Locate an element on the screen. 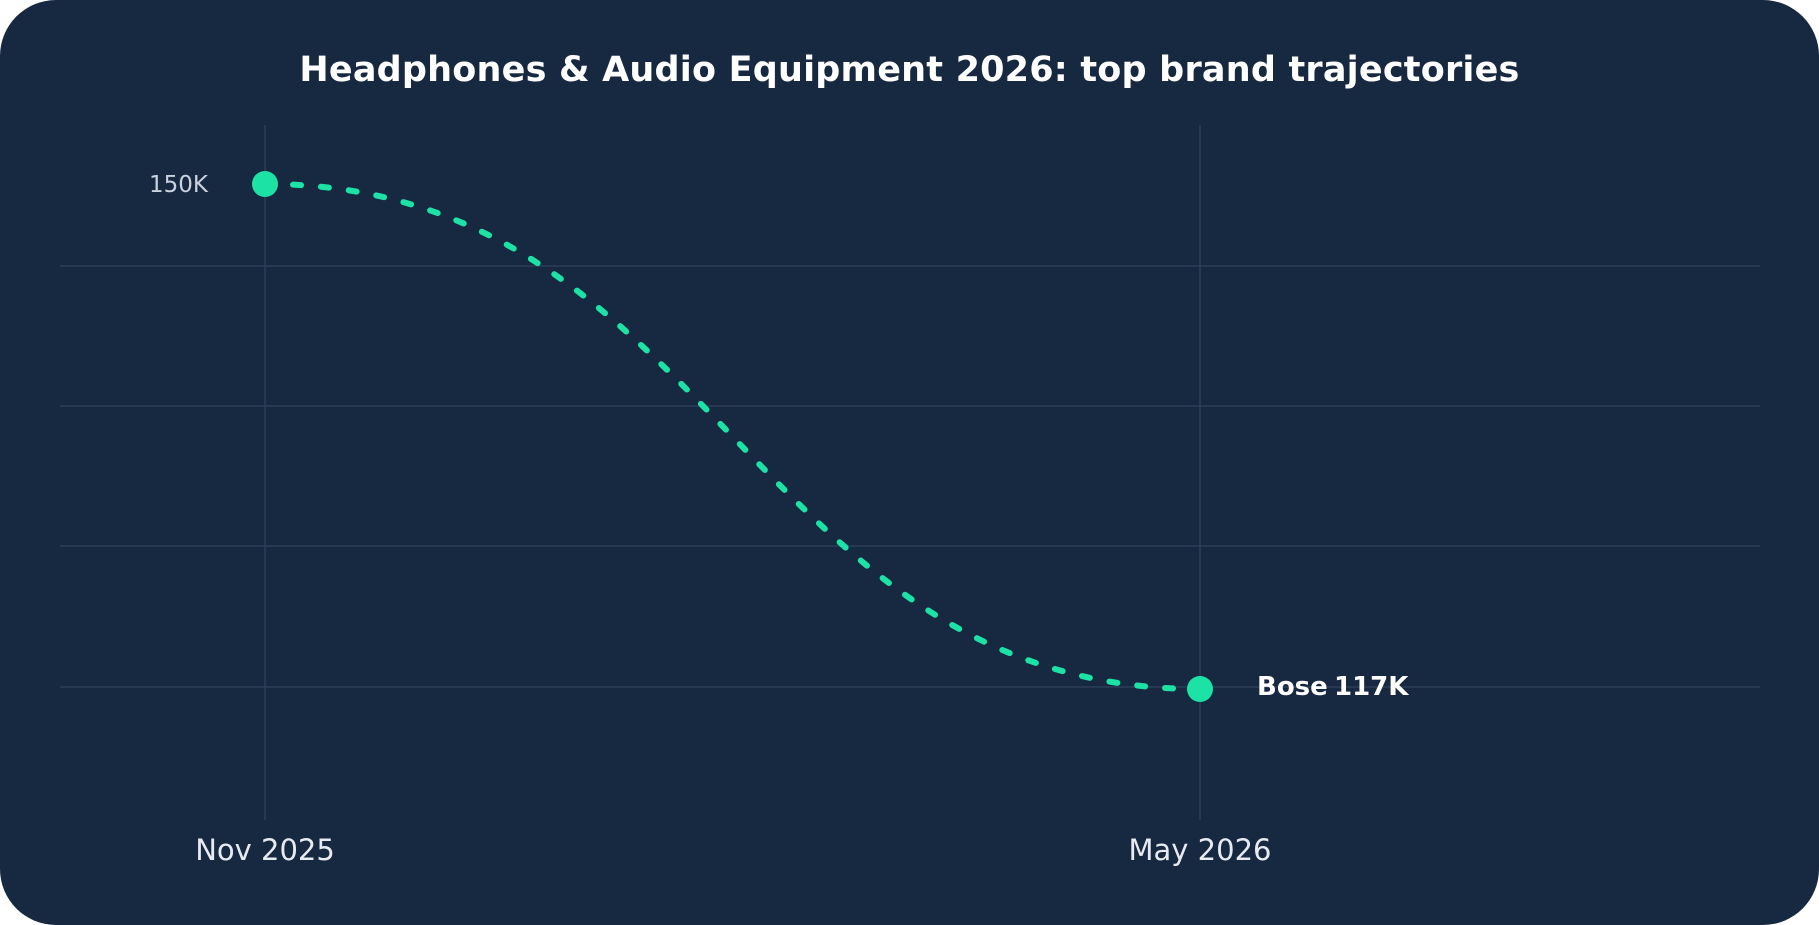  point-start-bose is located at coordinates (265, 184).